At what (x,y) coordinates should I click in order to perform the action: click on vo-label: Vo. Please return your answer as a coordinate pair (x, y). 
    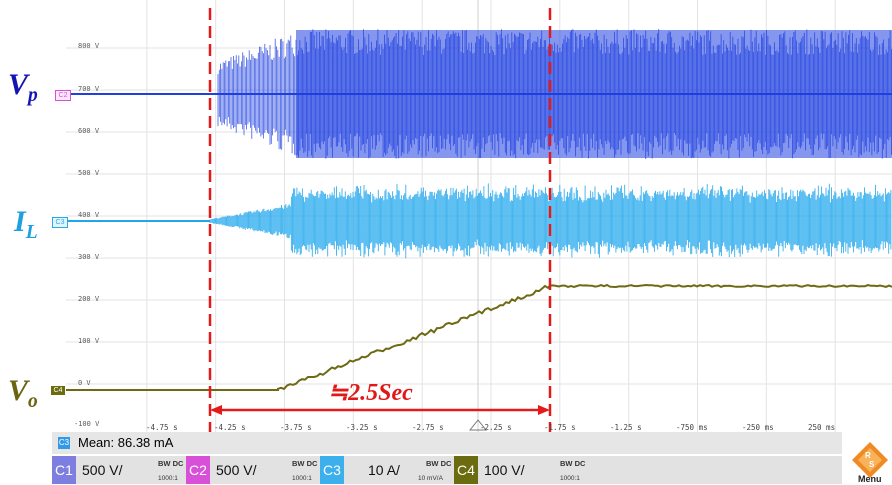
    Looking at the image, I should click on (23, 393).